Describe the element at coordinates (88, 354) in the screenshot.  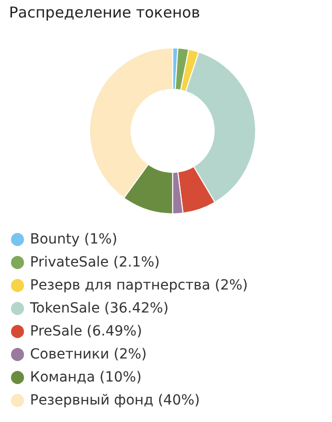
I see `legend-label: Советники (2%)` at that location.